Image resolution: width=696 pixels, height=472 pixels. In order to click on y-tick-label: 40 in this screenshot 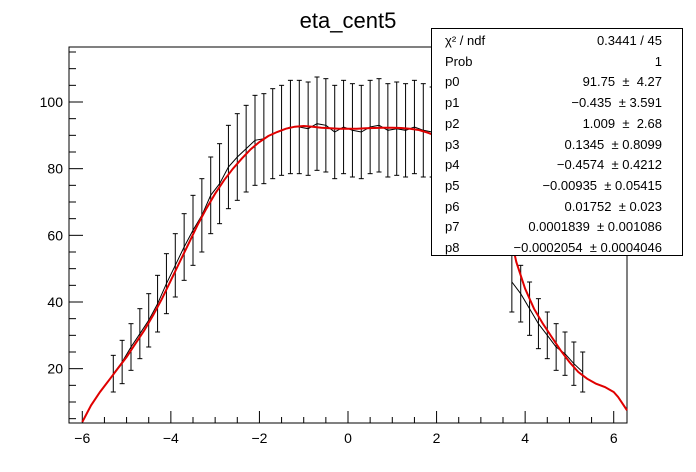, I will do `click(55, 302)`.